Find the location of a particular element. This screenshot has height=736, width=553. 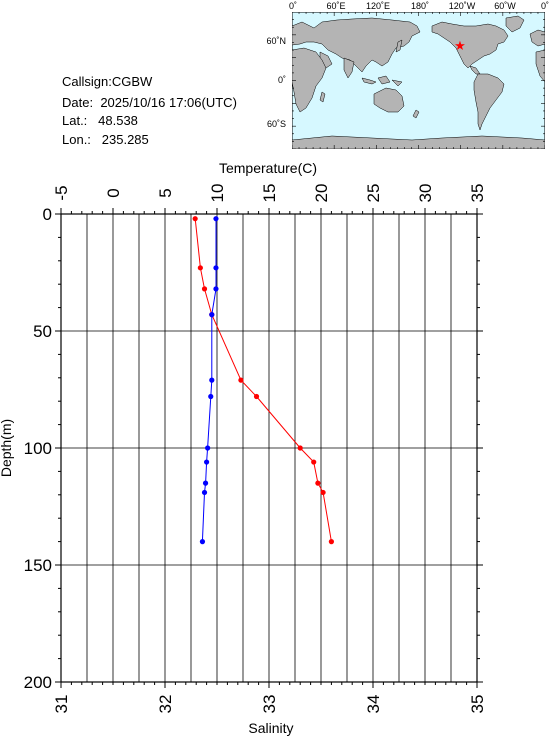

date-line: Date: 2025/10/16 17:06(UTC) is located at coordinates (149, 103).